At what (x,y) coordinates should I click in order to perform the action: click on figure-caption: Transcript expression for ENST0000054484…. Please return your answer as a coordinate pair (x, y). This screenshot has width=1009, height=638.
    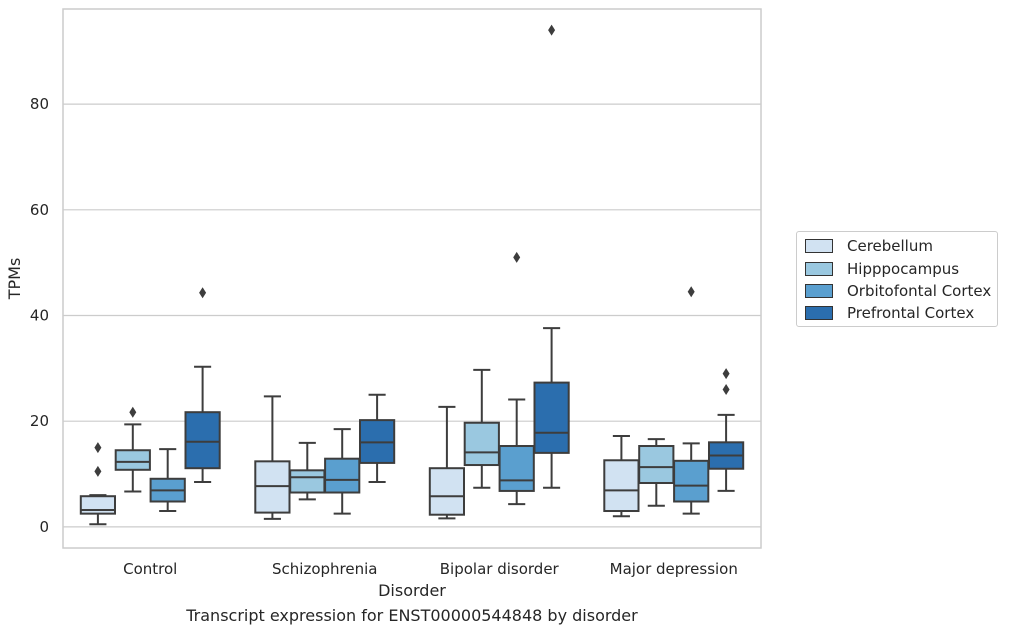
    Looking at the image, I should click on (412, 615).